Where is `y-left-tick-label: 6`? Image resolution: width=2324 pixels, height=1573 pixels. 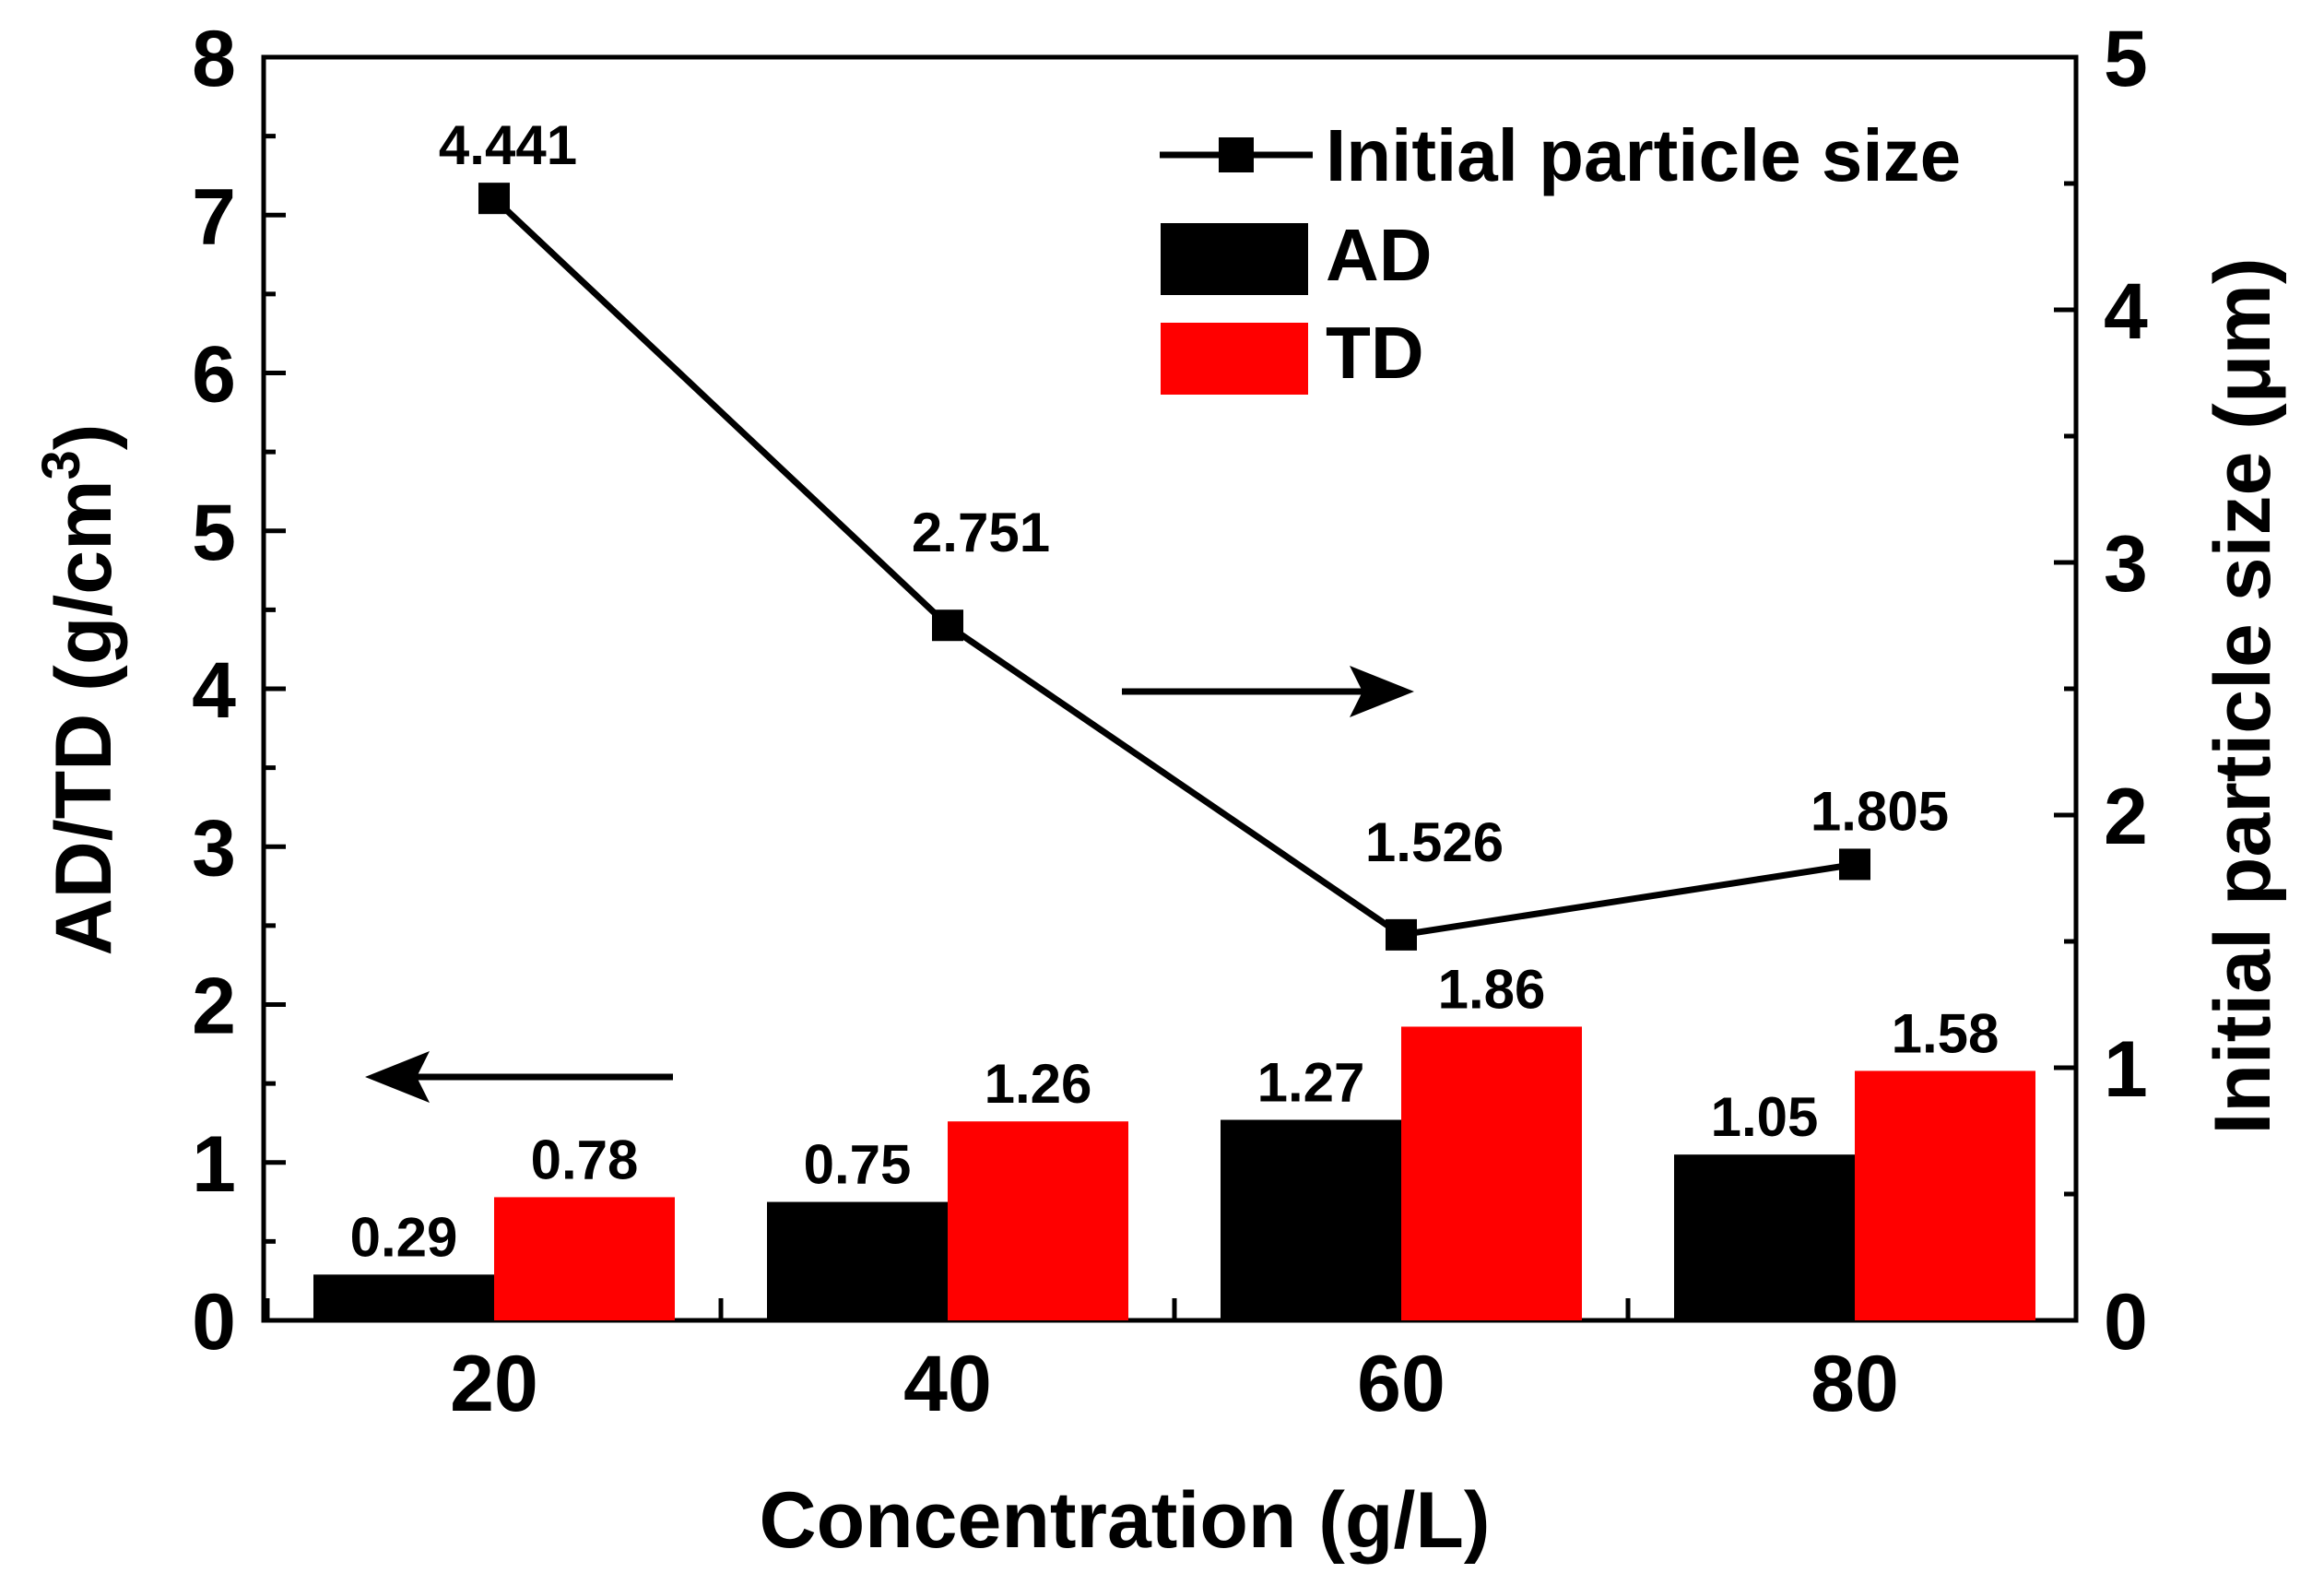 y-left-tick-label: 6 is located at coordinates (214, 376).